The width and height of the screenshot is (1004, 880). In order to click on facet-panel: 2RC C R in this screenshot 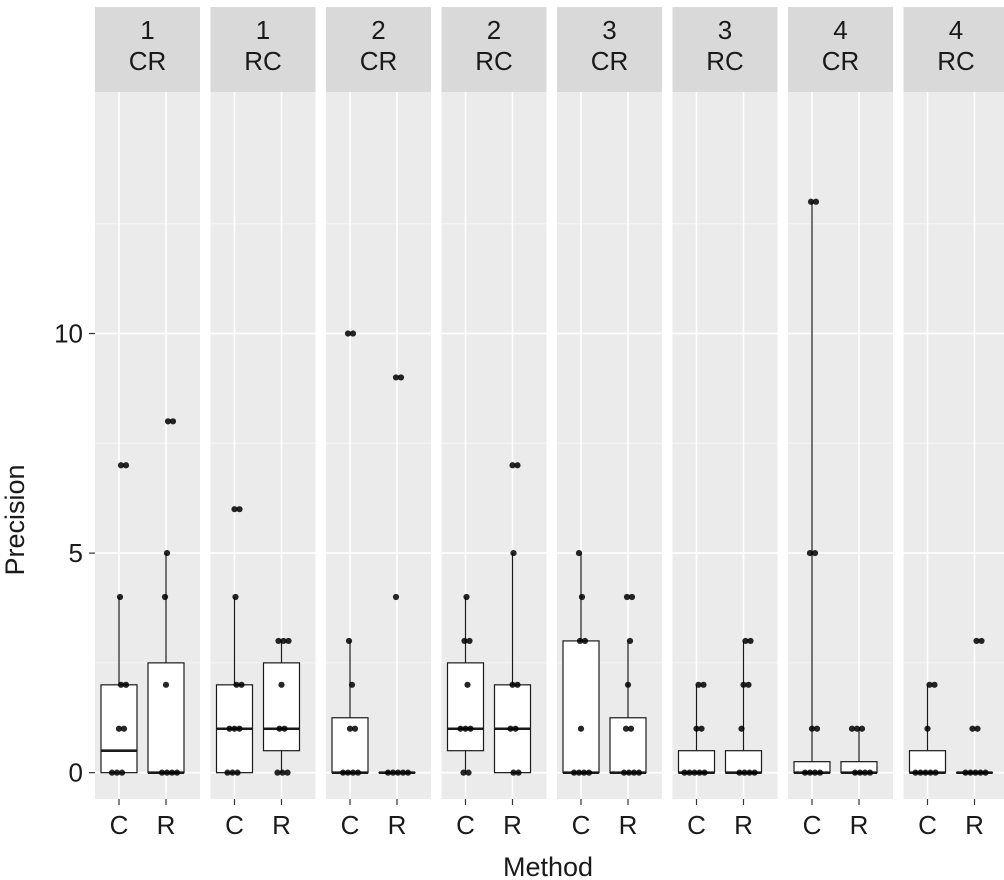, I will do `click(494, 423)`.